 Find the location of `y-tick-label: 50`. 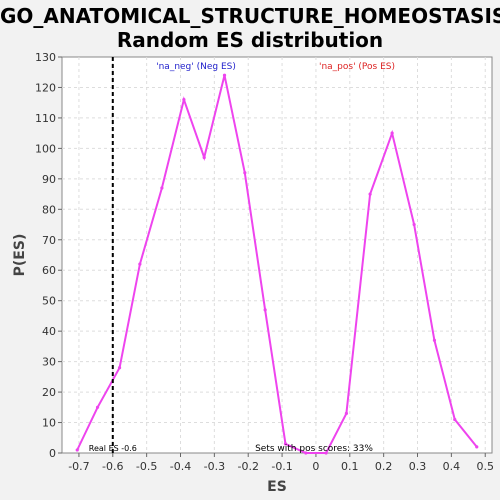

y-tick-label: 50 is located at coordinates (49, 301).